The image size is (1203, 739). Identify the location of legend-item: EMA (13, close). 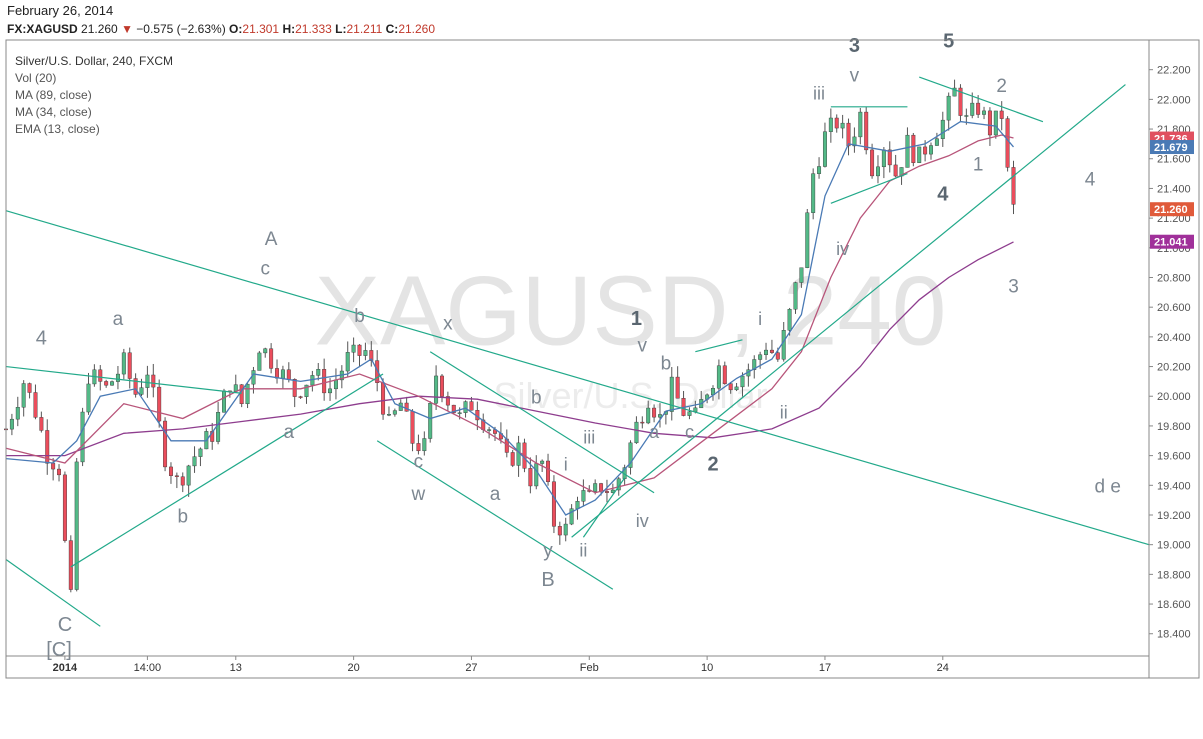
(57, 129).